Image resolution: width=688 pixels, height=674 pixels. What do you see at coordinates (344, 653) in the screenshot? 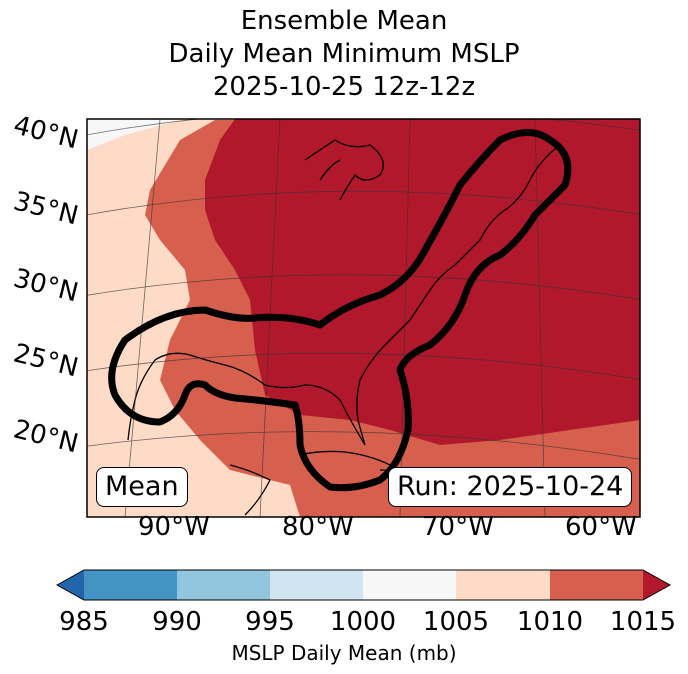
I see `colorbar-label: MSLP Daily Mean (mb)` at bounding box center [344, 653].